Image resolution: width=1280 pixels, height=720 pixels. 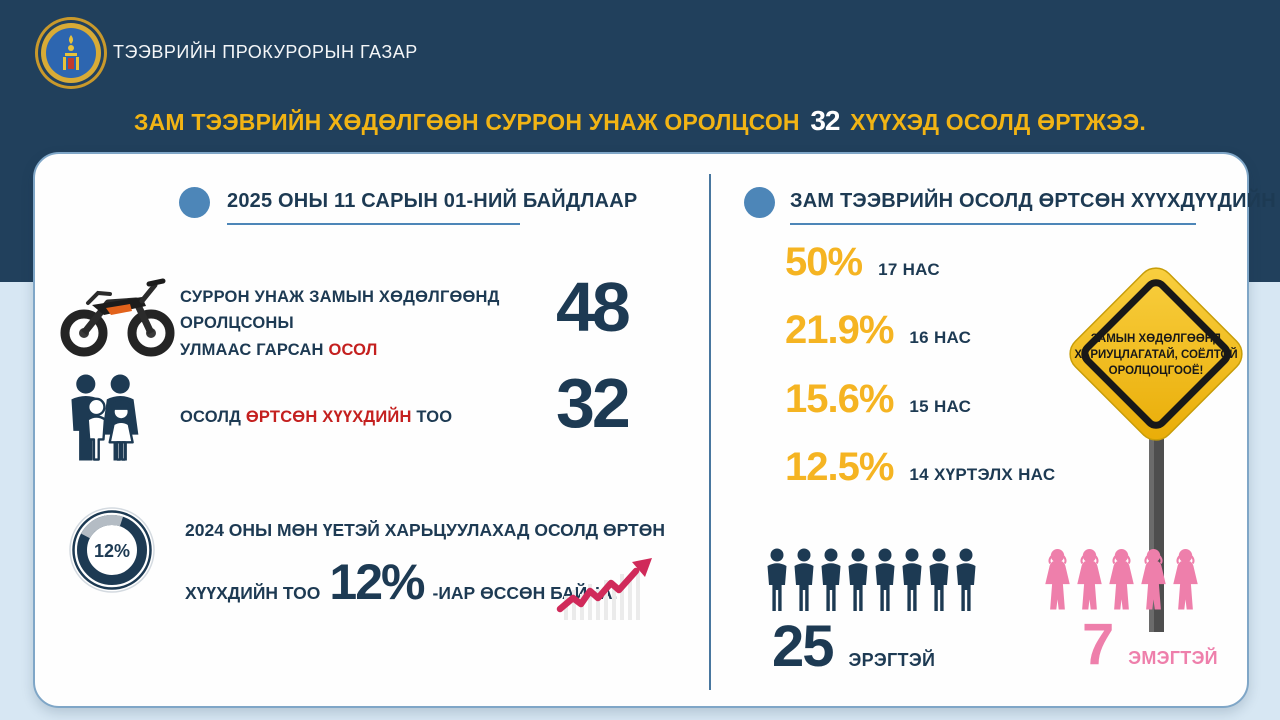 I want to click on road-sign-line2: ХАРИУЦЛАГАТАЙ, СОЁЛТОЙ, so click(x=1155, y=354).